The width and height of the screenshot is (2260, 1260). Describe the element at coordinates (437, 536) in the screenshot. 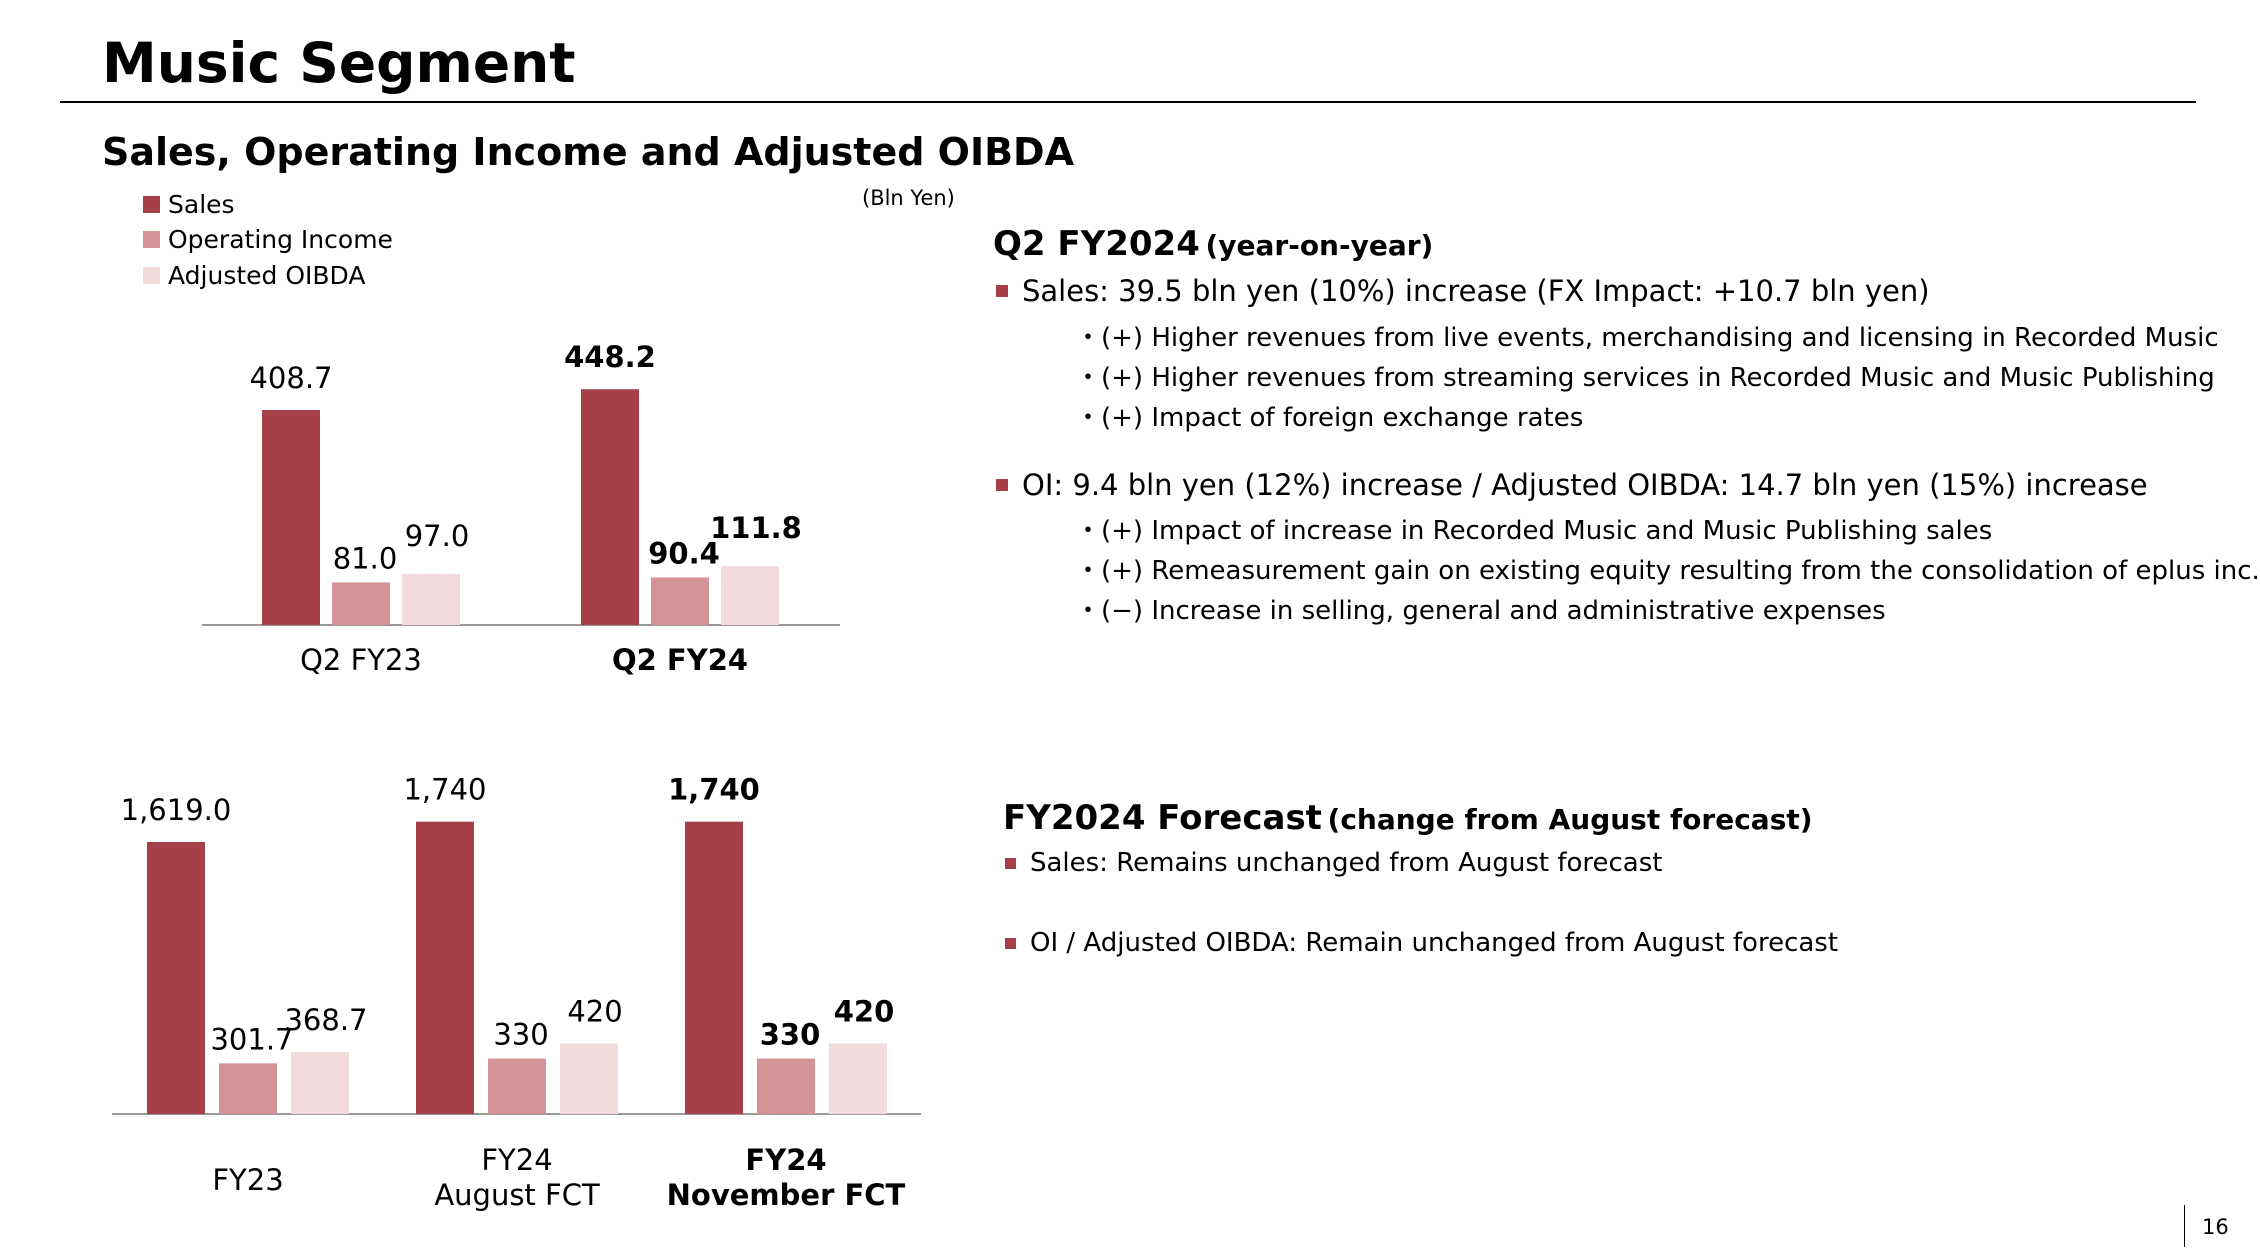

I see `data-label-adjusted-oibda: 97.0` at that location.